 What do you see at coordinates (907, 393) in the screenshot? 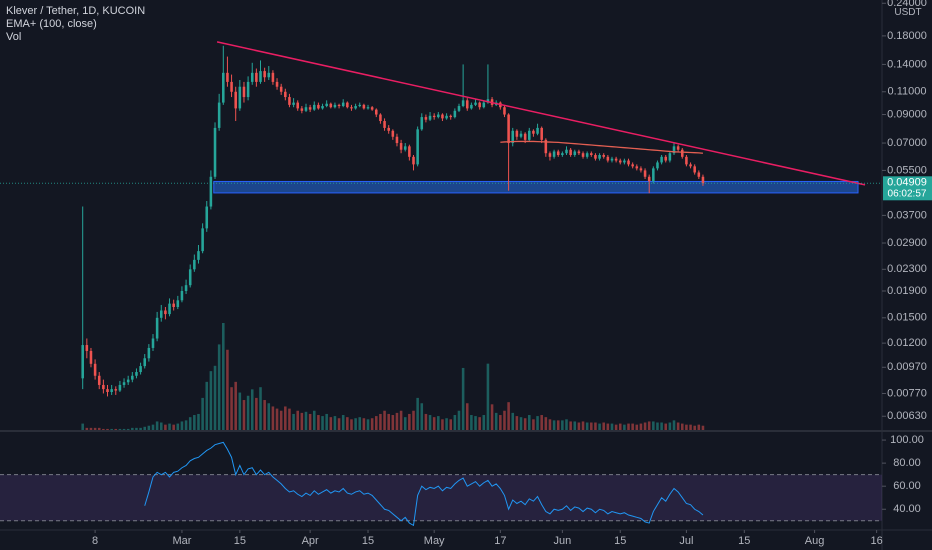
I see `y-tick-label: 0.00770` at bounding box center [907, 393].